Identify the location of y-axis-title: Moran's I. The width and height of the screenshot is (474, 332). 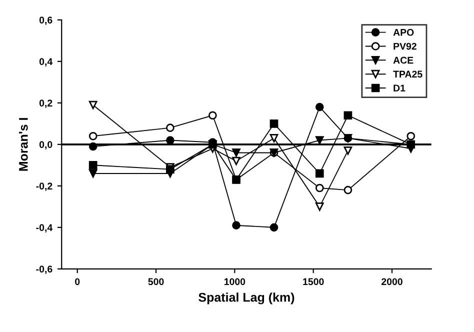
(23, 144).